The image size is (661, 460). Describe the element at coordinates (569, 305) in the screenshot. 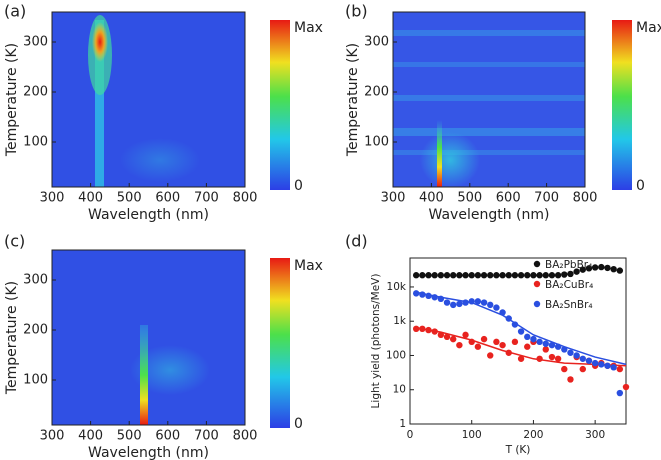

I see `legend-label: BA₂SnBr₄` at that location.